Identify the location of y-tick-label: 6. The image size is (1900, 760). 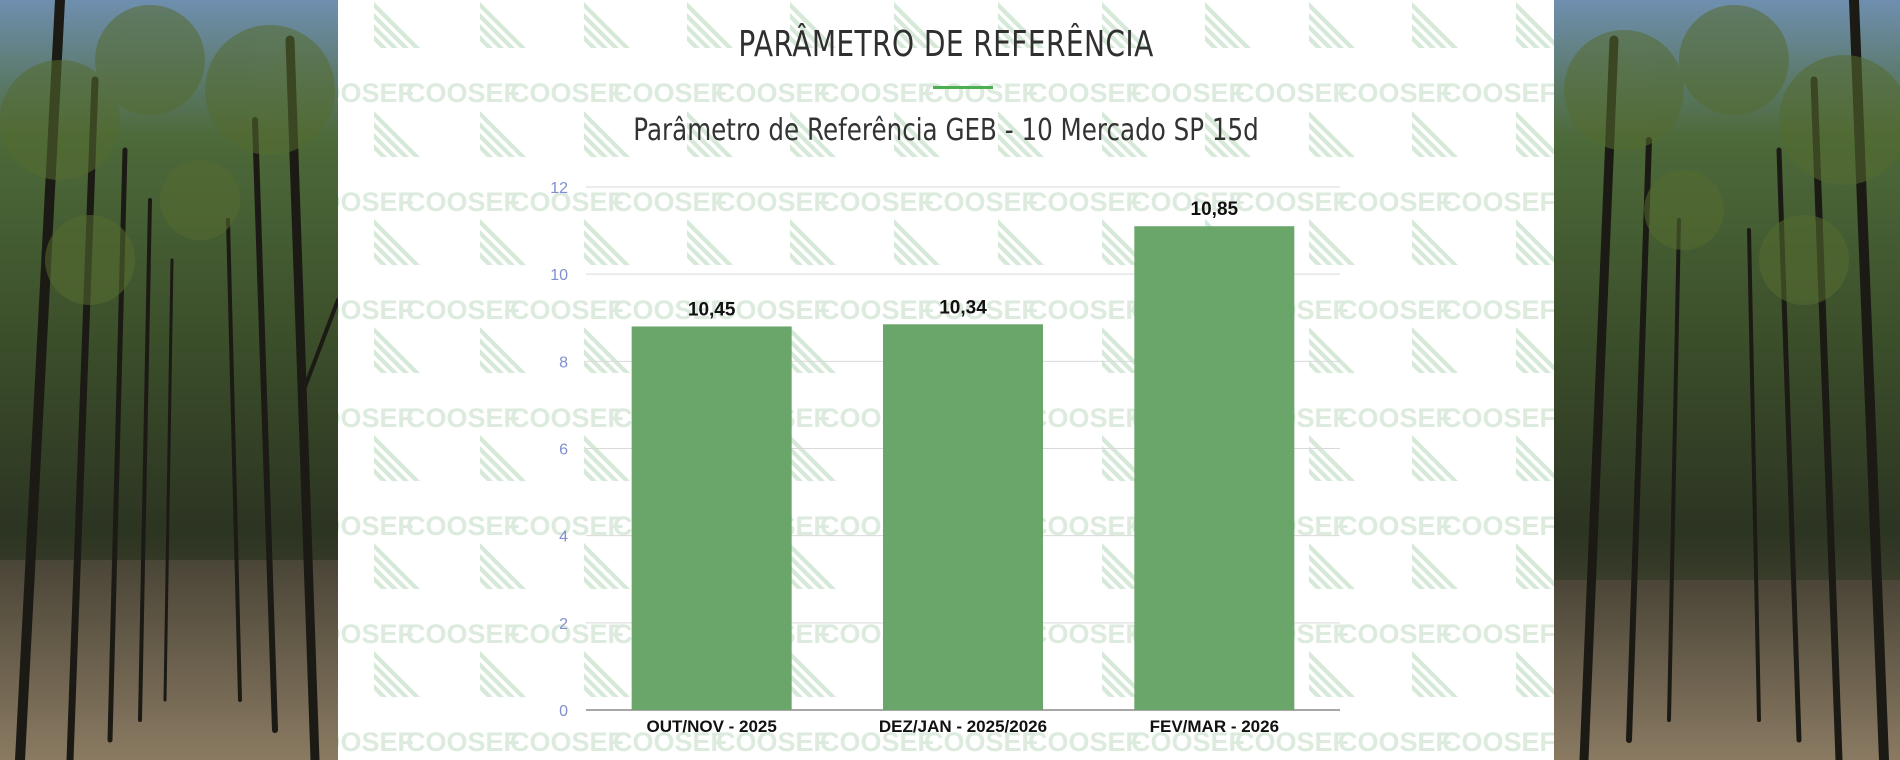
(563, 450).